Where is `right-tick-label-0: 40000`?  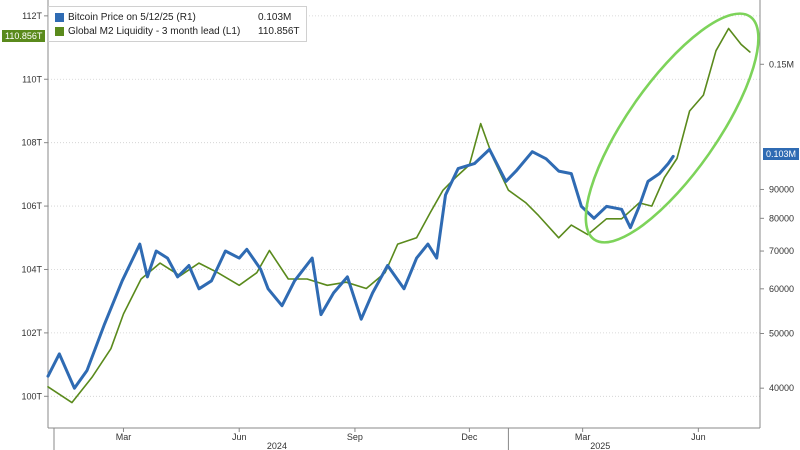
right-tick-label-0: 40000 is located at coordinates (781, 388).